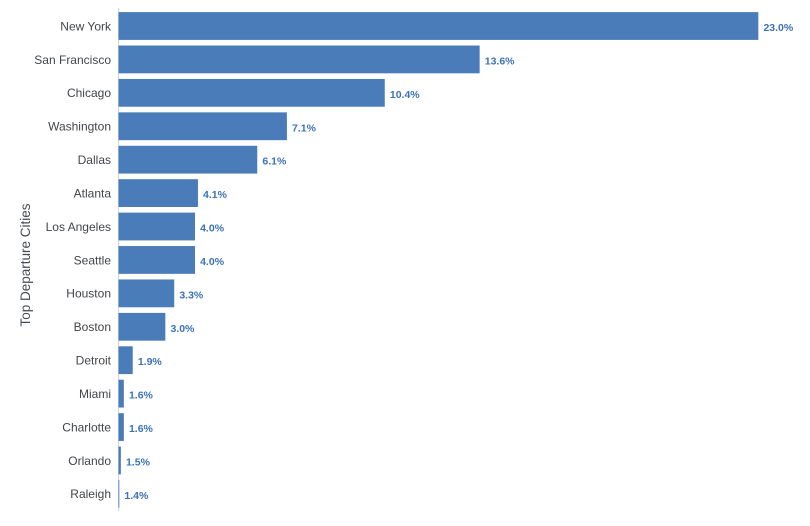 The height and width of the screenshot is (526, 810). Describe the element at coordinates (778, 28) in the screenshot. I see `svg-text: 23.0%` at that location.